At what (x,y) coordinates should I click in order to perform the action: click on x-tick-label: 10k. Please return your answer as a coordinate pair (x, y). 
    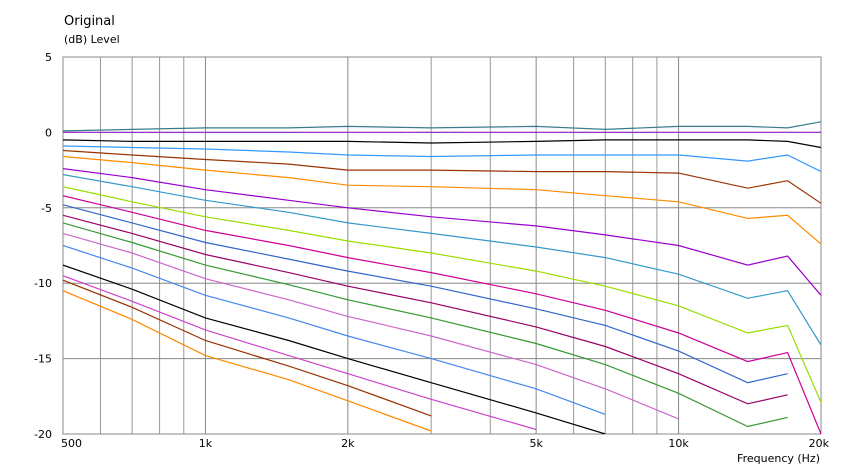
    Looking at the image, I should click on (678, 443).